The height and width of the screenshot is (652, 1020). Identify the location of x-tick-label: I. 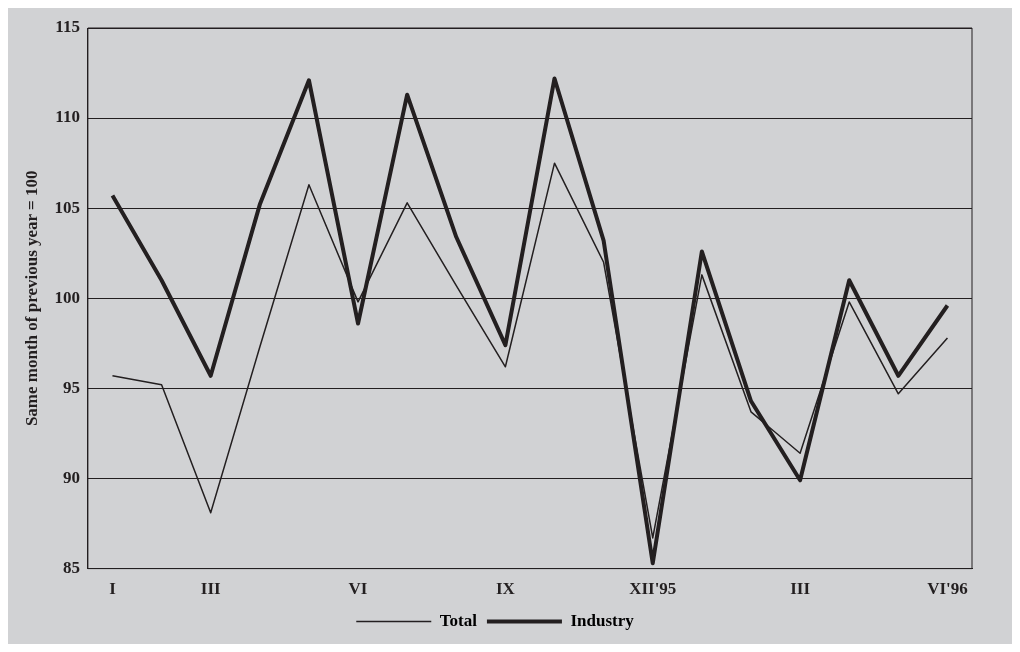
(113, 589).